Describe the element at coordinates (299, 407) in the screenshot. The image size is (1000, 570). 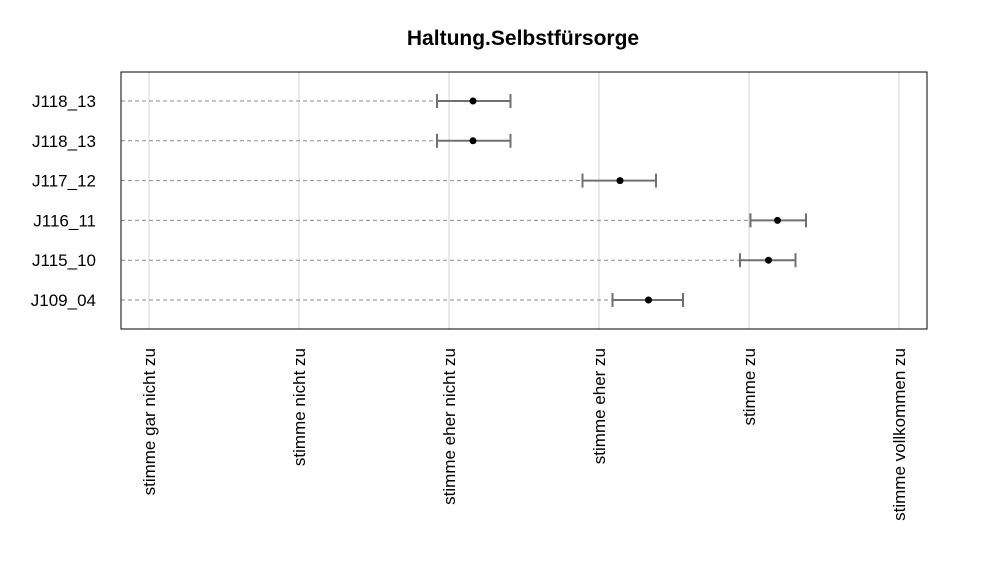
I see `x-tick-label: stimme nicht zu` at that location.